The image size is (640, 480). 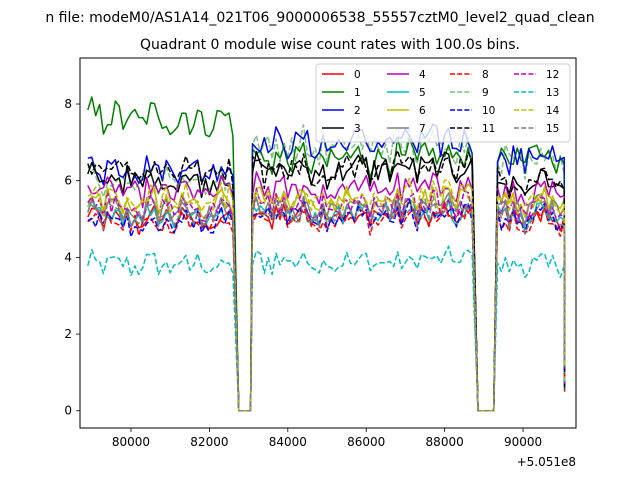 What do you see at coordinates (68, 104) in the screenshot?
I see `y-tick-label: 8` at bounding box center [68, 104].